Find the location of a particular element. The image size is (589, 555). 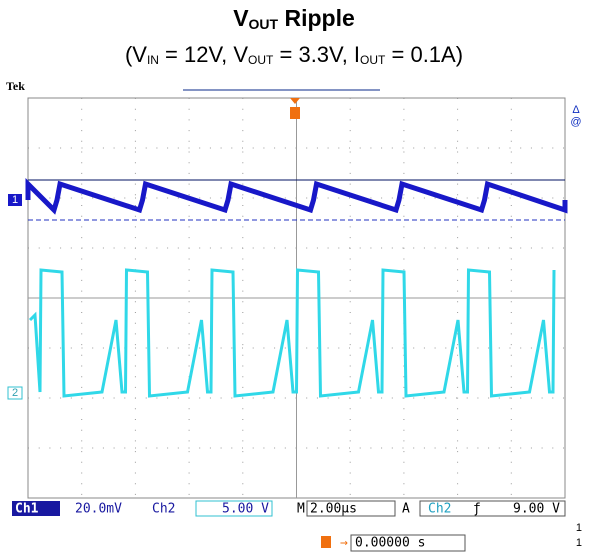

text-part: (V is located at coordinates (136, 54).